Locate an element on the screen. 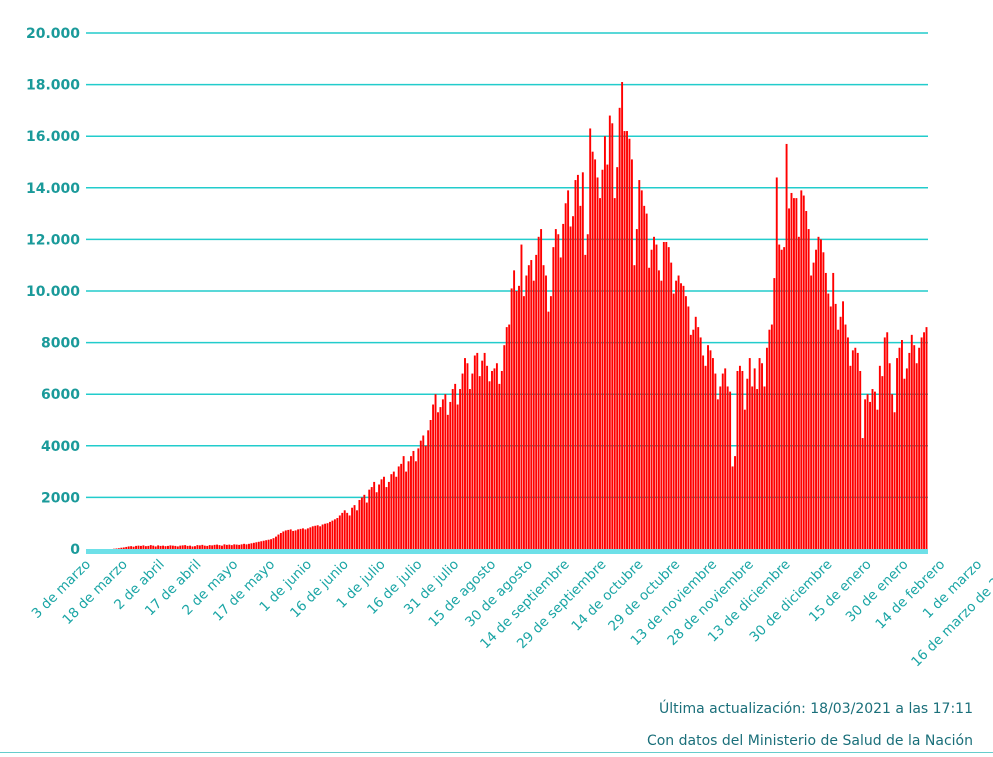  y-tick-label: 20.000 is located at coordinates (53, 34).